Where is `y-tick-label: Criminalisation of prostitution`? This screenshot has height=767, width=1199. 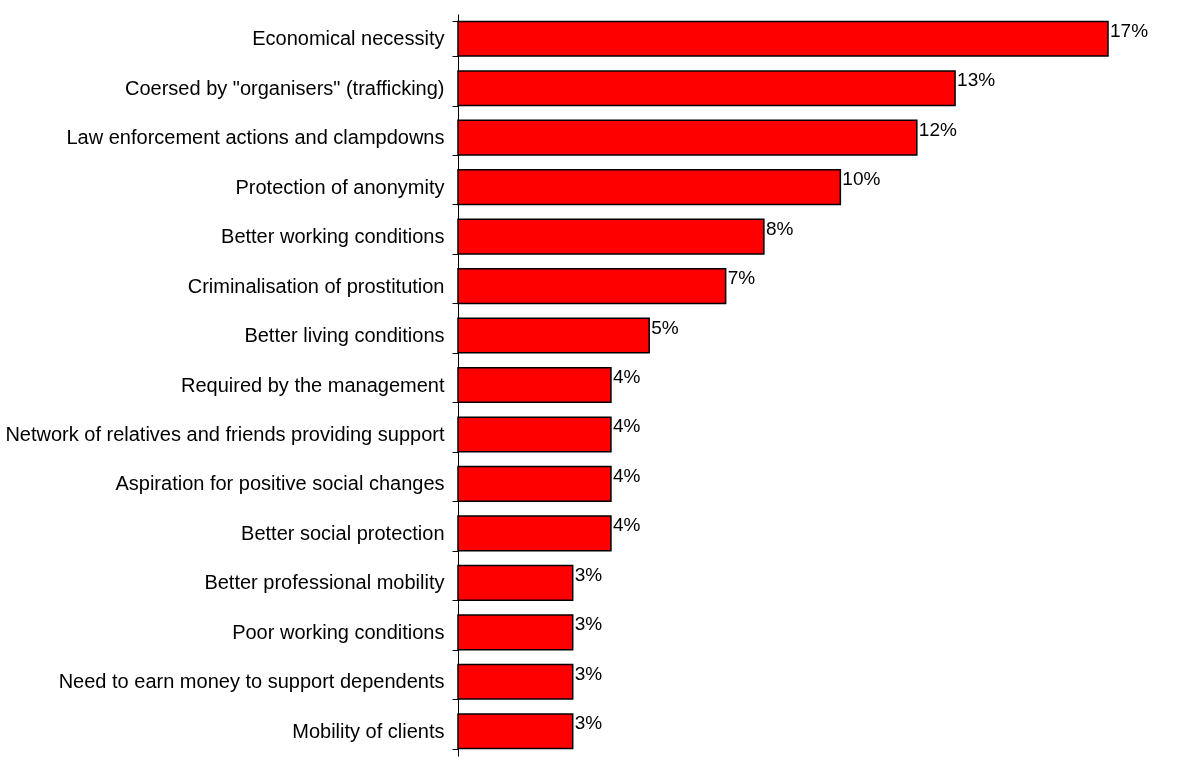 y-tick-label: Criminalisation of prostitution is located at coordinates (316, 285).